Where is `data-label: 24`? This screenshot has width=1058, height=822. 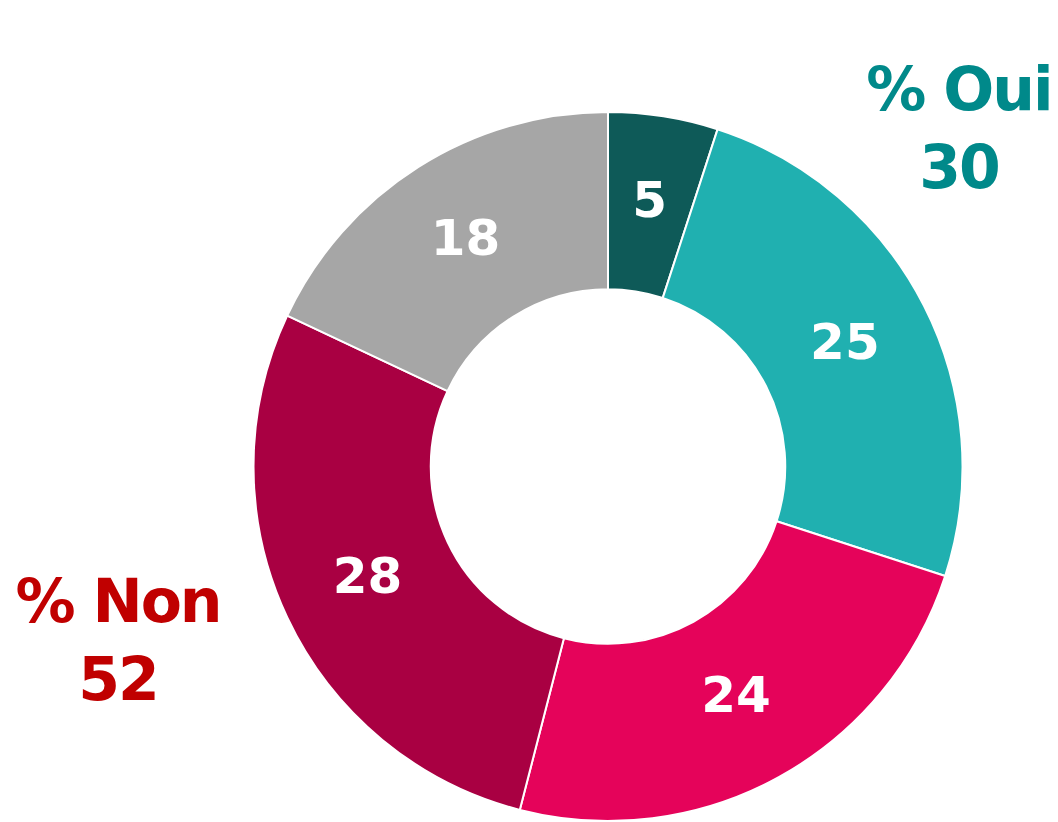
data-label: 24 is located at coordinates (736, 695).